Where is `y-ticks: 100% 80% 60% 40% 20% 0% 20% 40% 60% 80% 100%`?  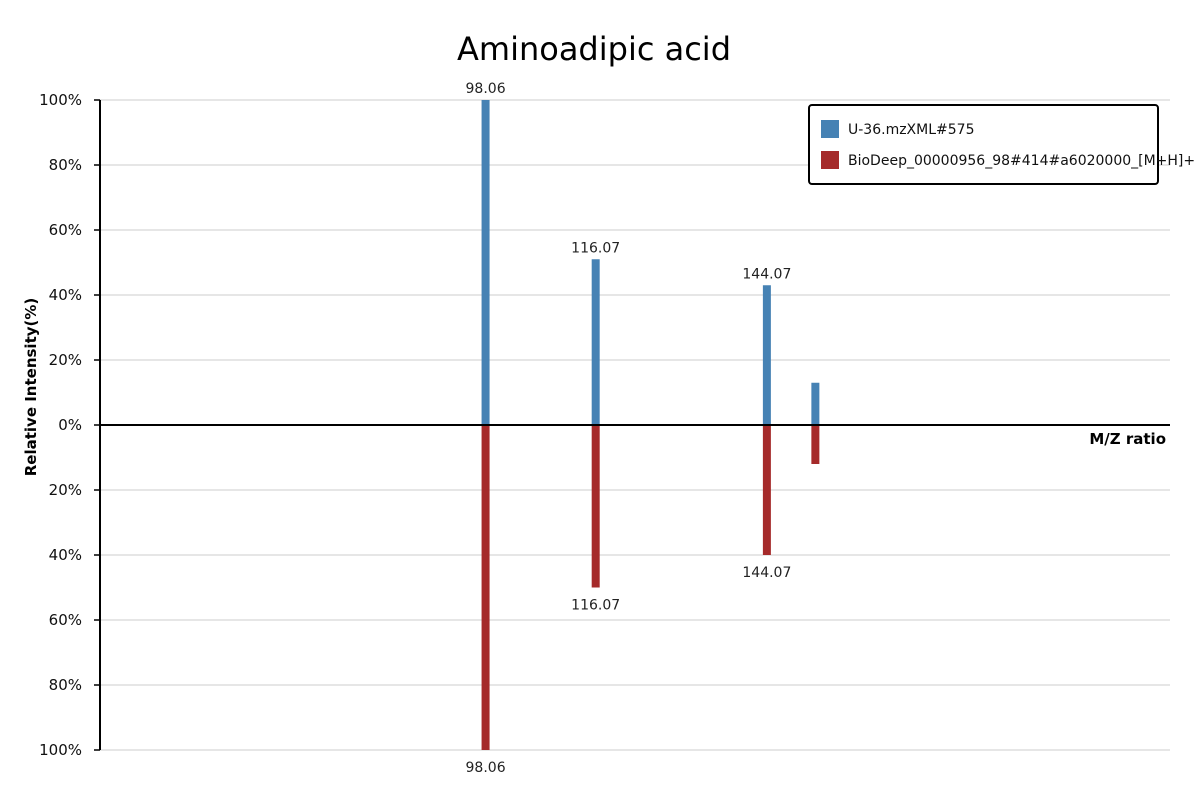 y-ticks: 100% 80% 60% 40% 20% 0% 20% 40% 60% 80% 100% is located at coordinates (69, 425).